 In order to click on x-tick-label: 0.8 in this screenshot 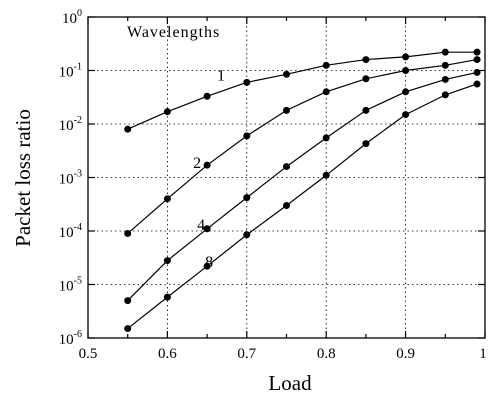, I will do `click(326, 354)`.